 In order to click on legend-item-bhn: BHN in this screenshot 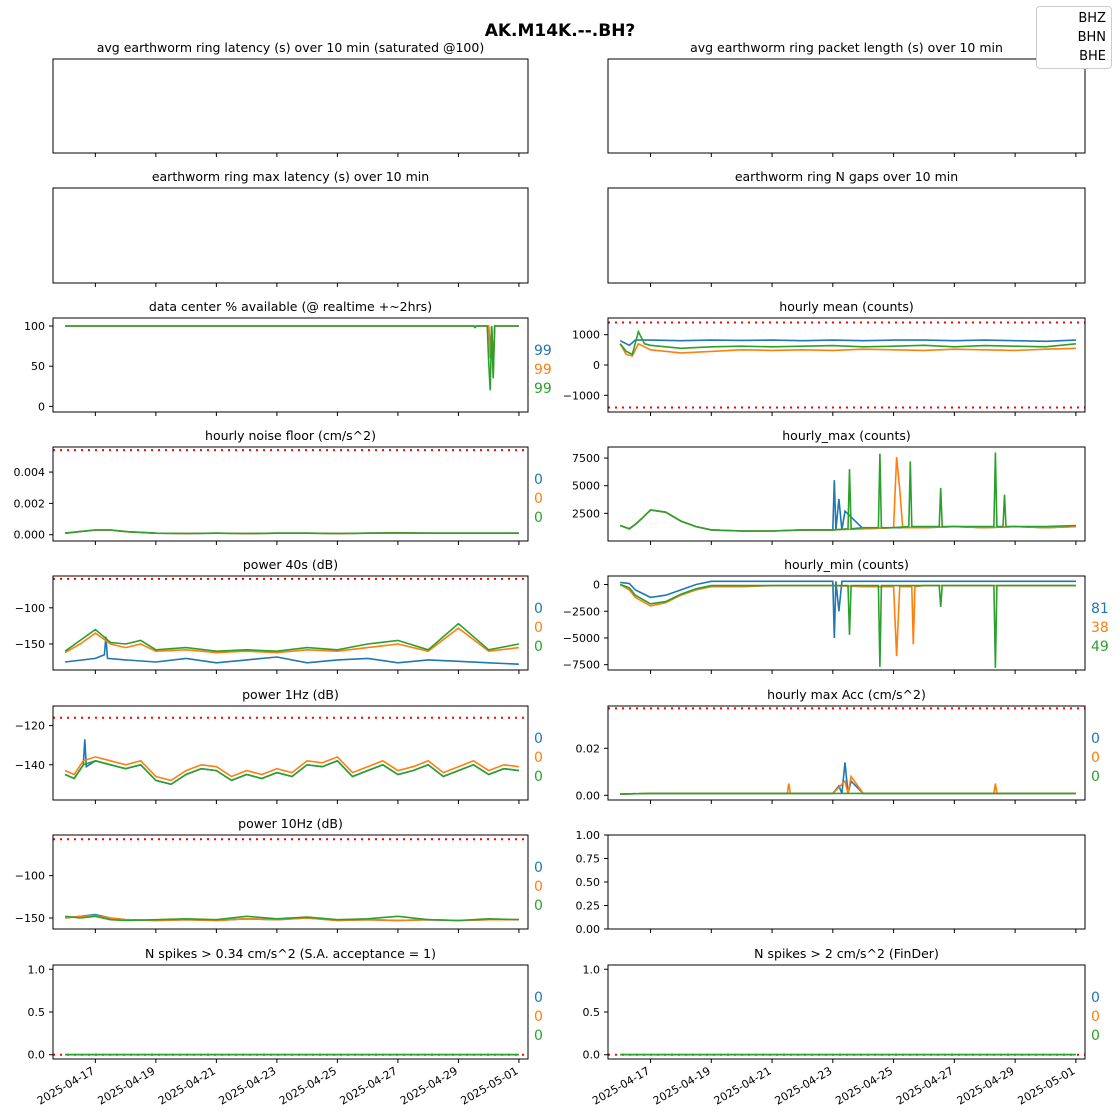, I will do `click(1091, 37)`.